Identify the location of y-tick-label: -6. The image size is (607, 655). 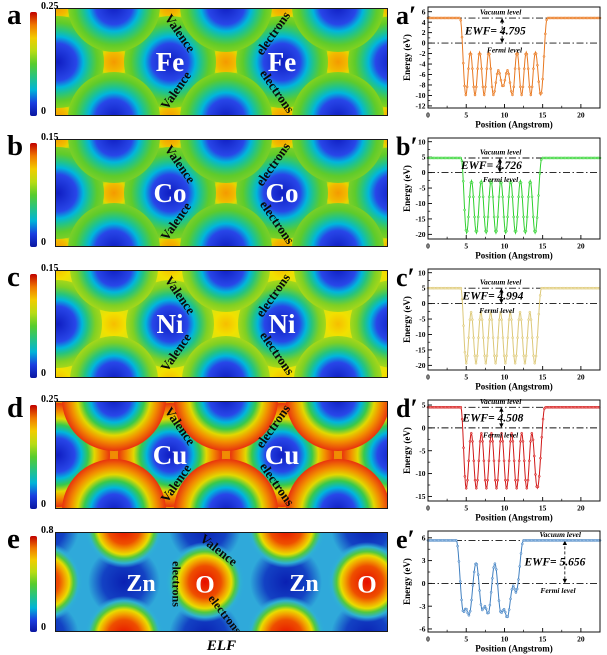
(422, 629).